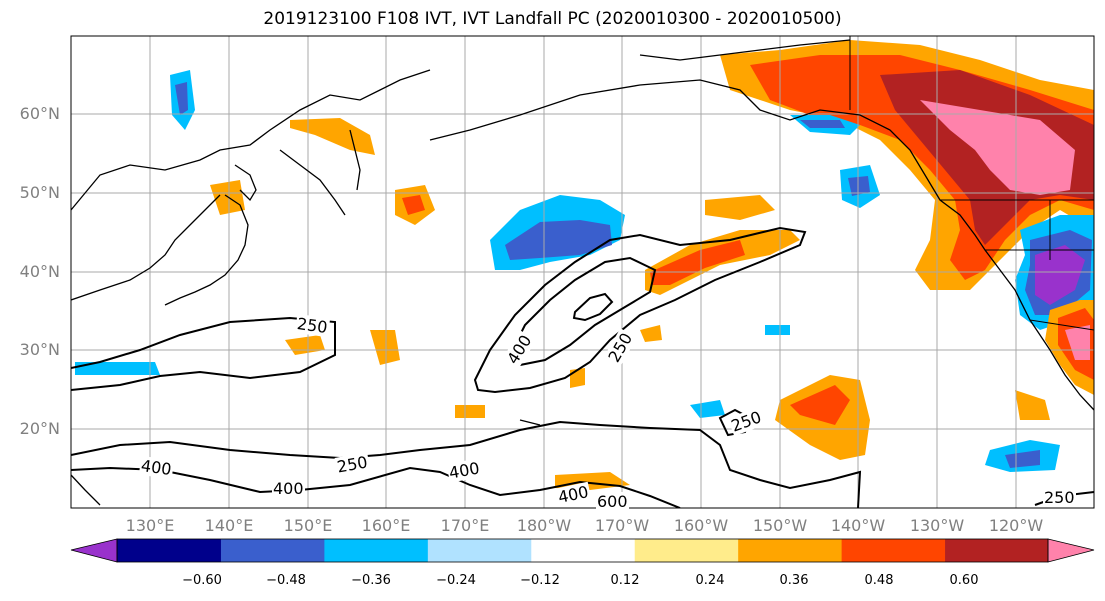  Describe the element at coordinates (625, 580) in the screenshot. I see `colorbar-tick: 0.12` at that location.